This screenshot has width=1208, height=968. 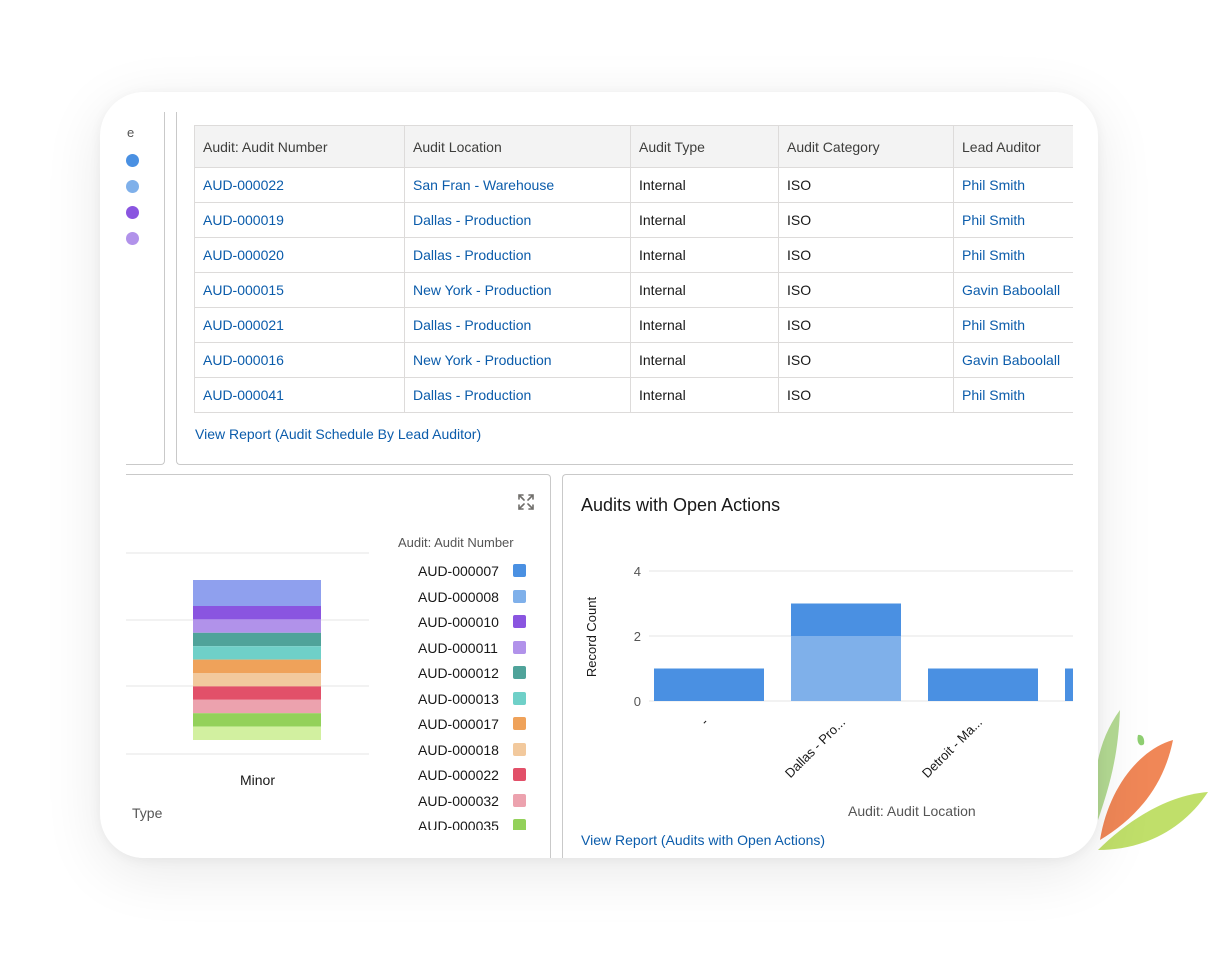 I want to click on legend-item: AUD-000018, so click(x=472, y=750).